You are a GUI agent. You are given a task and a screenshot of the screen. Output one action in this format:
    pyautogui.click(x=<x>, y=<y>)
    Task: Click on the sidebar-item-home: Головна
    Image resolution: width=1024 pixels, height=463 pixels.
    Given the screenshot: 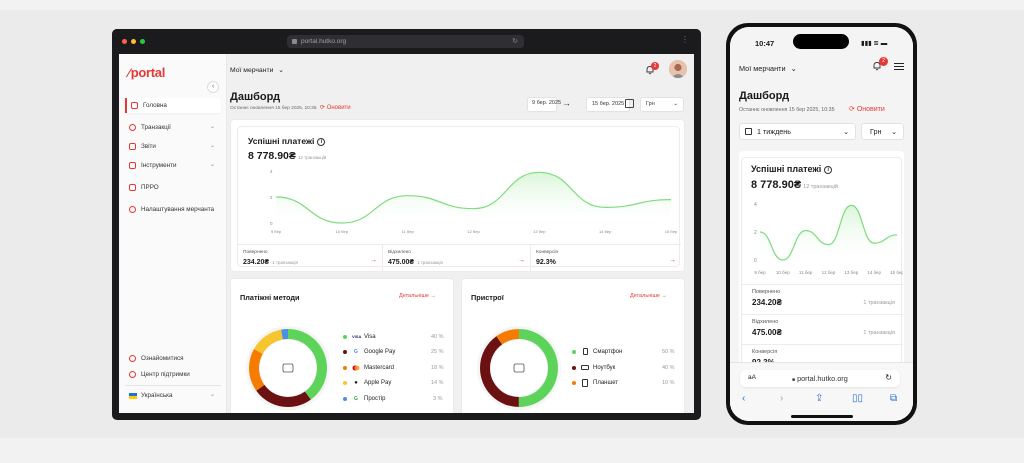 What is the action you would take?
    pyautogui.click(x=173, y=105)
    